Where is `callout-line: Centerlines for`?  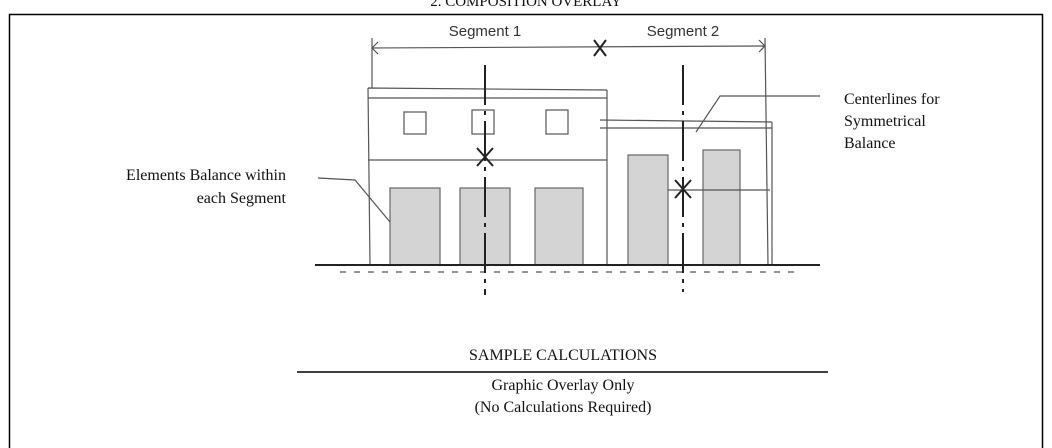
callout-line: Centerlines for is located at coordinates (892, 99).